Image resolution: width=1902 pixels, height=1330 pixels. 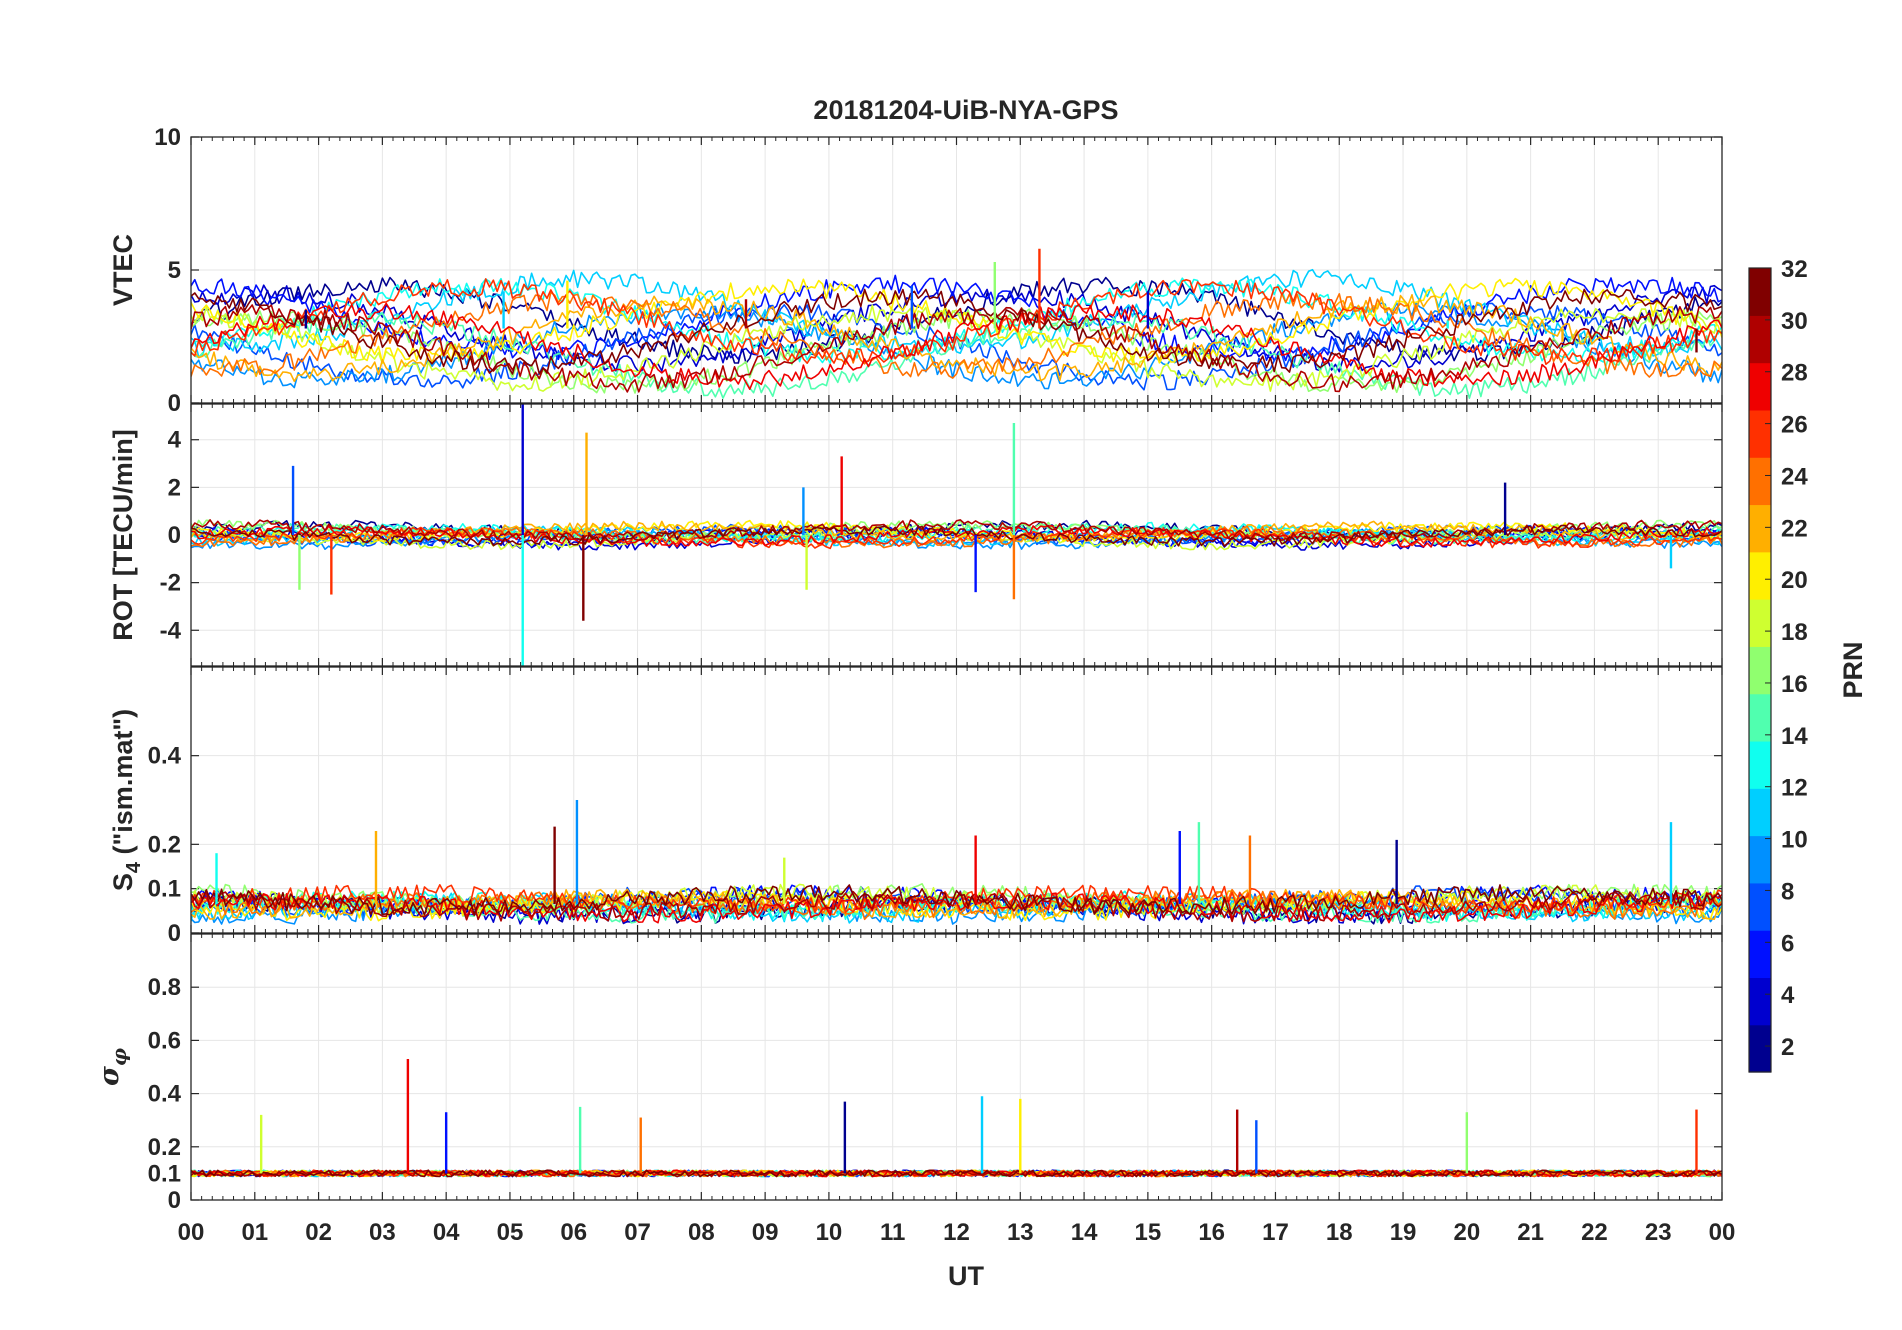 I want to click on x-tick-label: 18, so click(x=1339, y=1232).